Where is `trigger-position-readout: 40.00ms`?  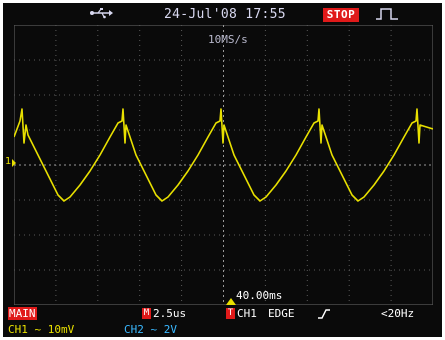 trigger-position-readout: 40.00ms is located at coordinates (259, 295).